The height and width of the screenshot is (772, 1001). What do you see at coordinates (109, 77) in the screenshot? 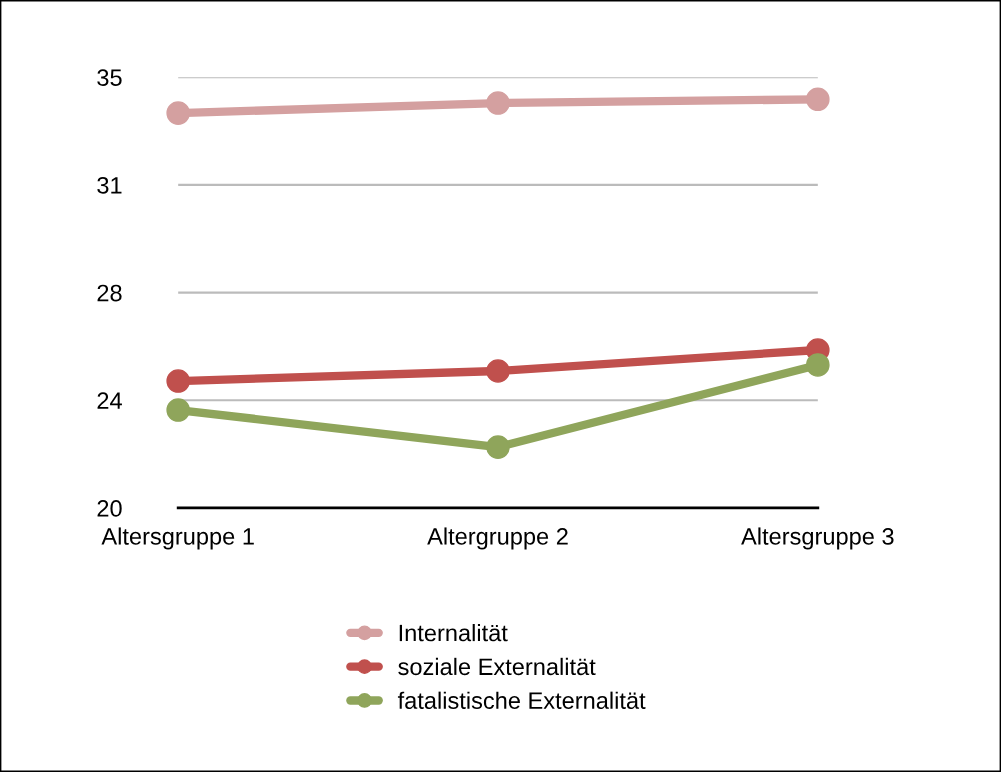
I see `y-tick-label: 35` at bounding box center [109, 77].